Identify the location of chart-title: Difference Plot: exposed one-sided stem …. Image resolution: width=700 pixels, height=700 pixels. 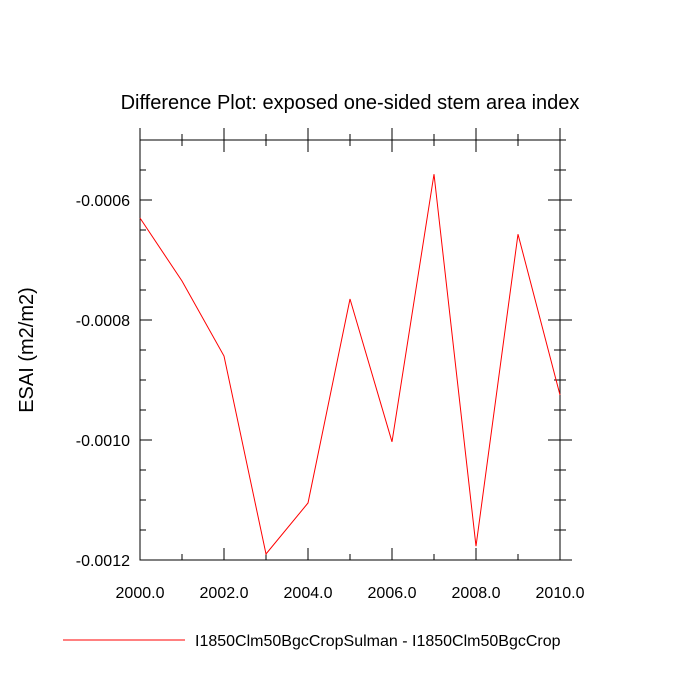
(350, 103).